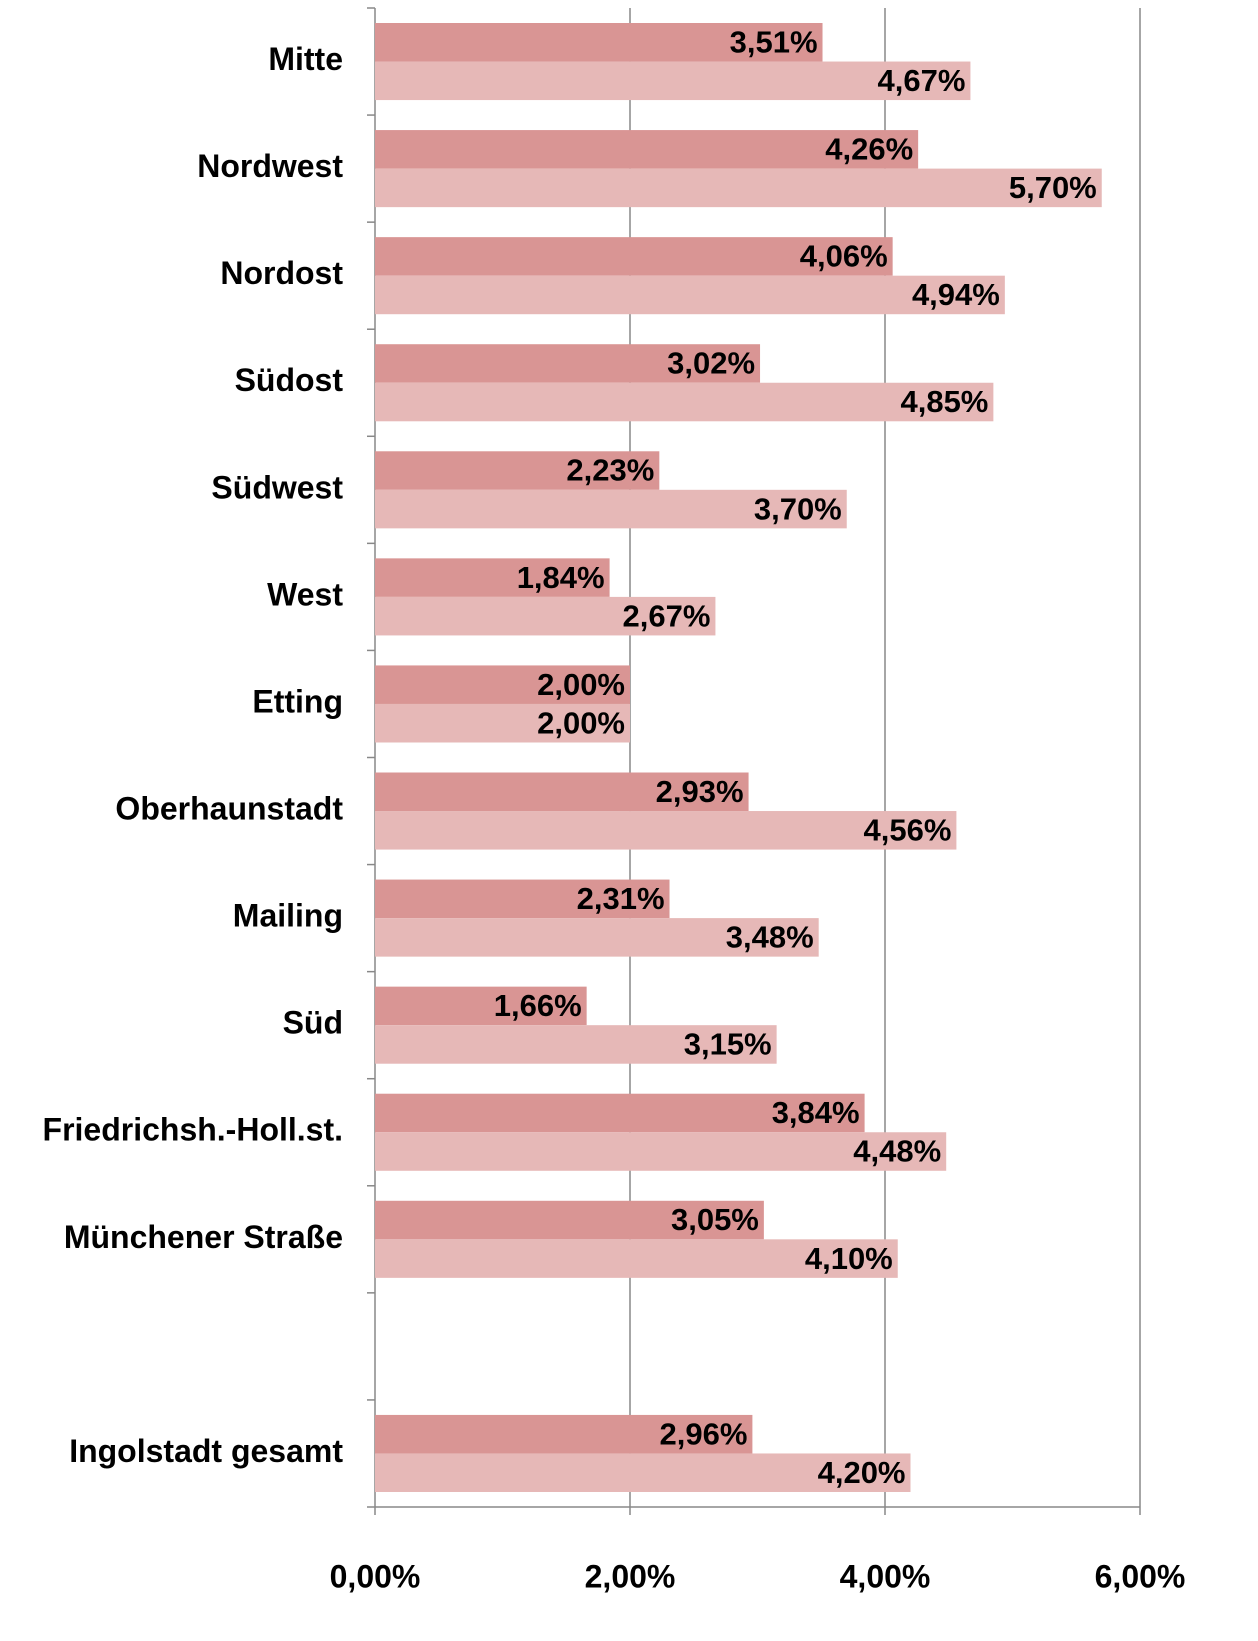 This screenshot has width=1258, height=1641. Describe the element at coordinates (715, 1219) in the screenshot. I see `value-label: 3,05%` at that location.